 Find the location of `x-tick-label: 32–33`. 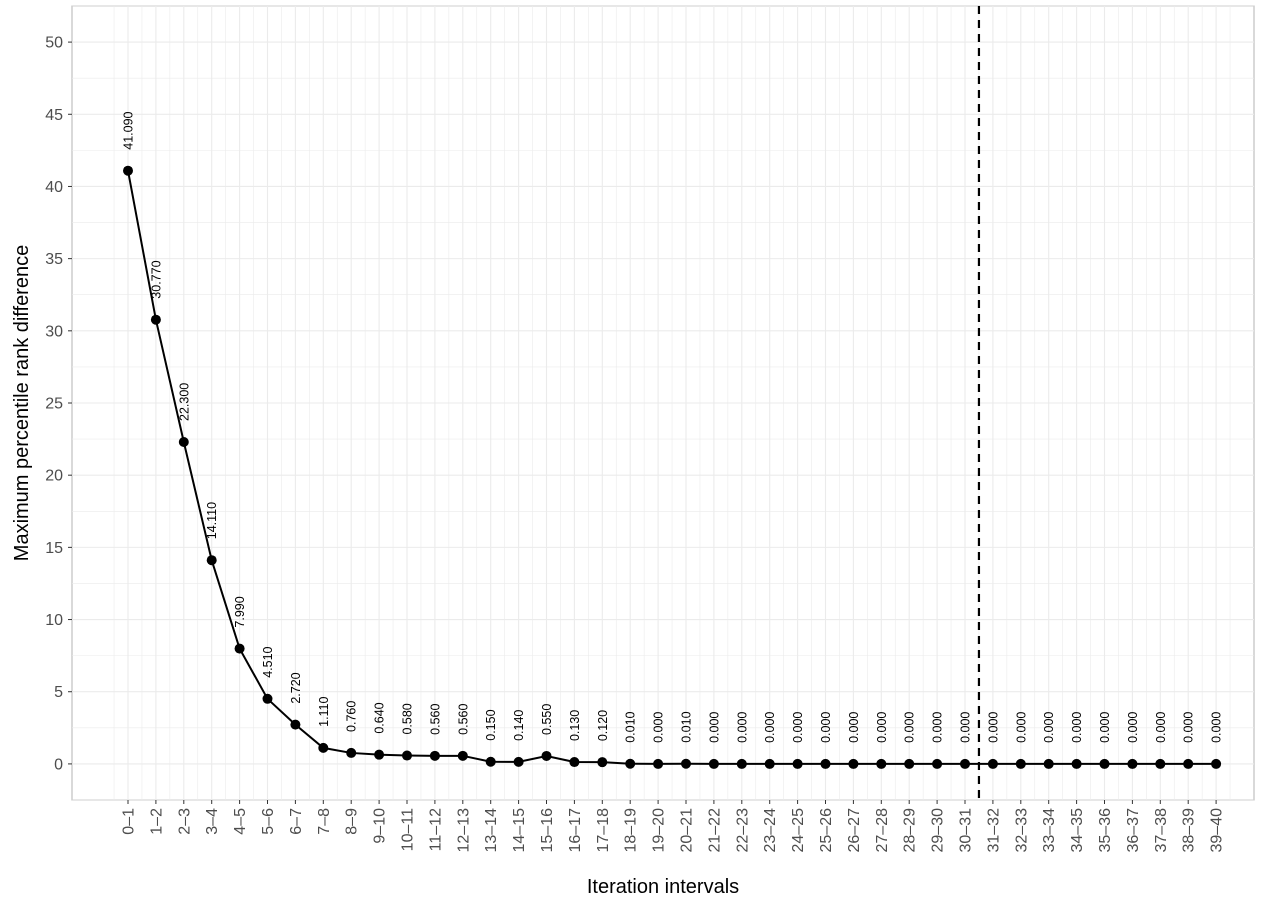

x-tick-label: 32–33 is located at coordinates (1021, 830).